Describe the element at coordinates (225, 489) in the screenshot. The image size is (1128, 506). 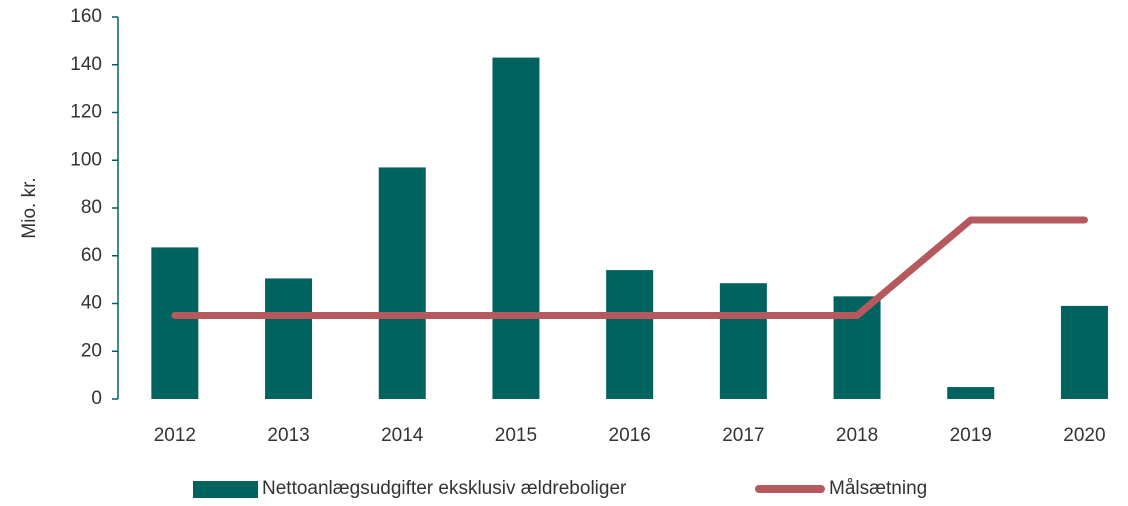
I see `legend-swatch` at that location.